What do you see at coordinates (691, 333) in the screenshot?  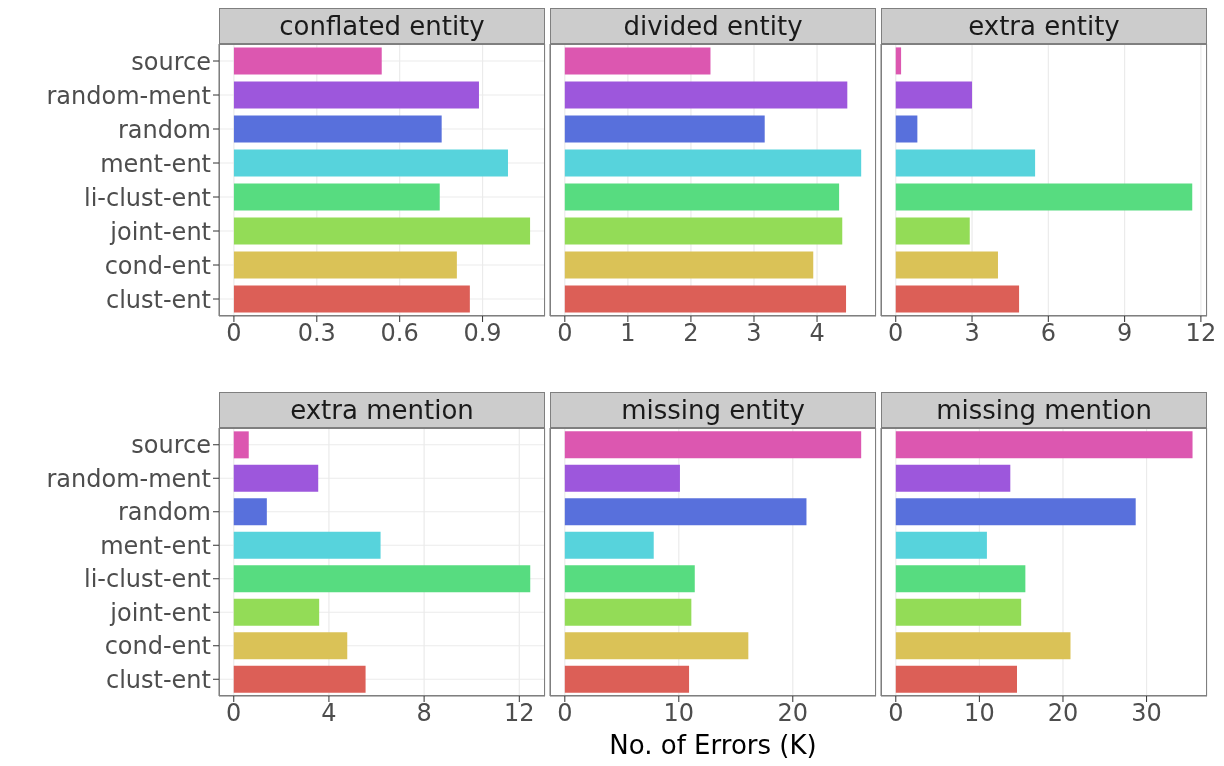 I see `x-tick-label: 2` at bounding box center [691, 333].